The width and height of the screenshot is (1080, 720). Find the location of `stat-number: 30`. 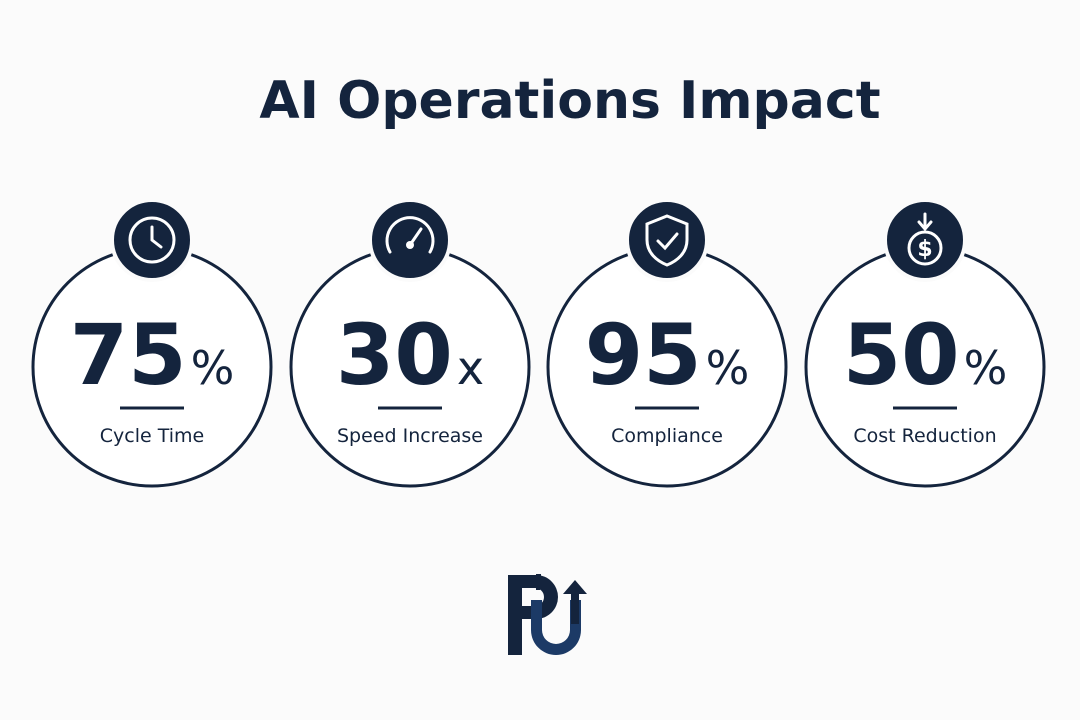

stat-number: 30 is located at coordinates (394, 355).